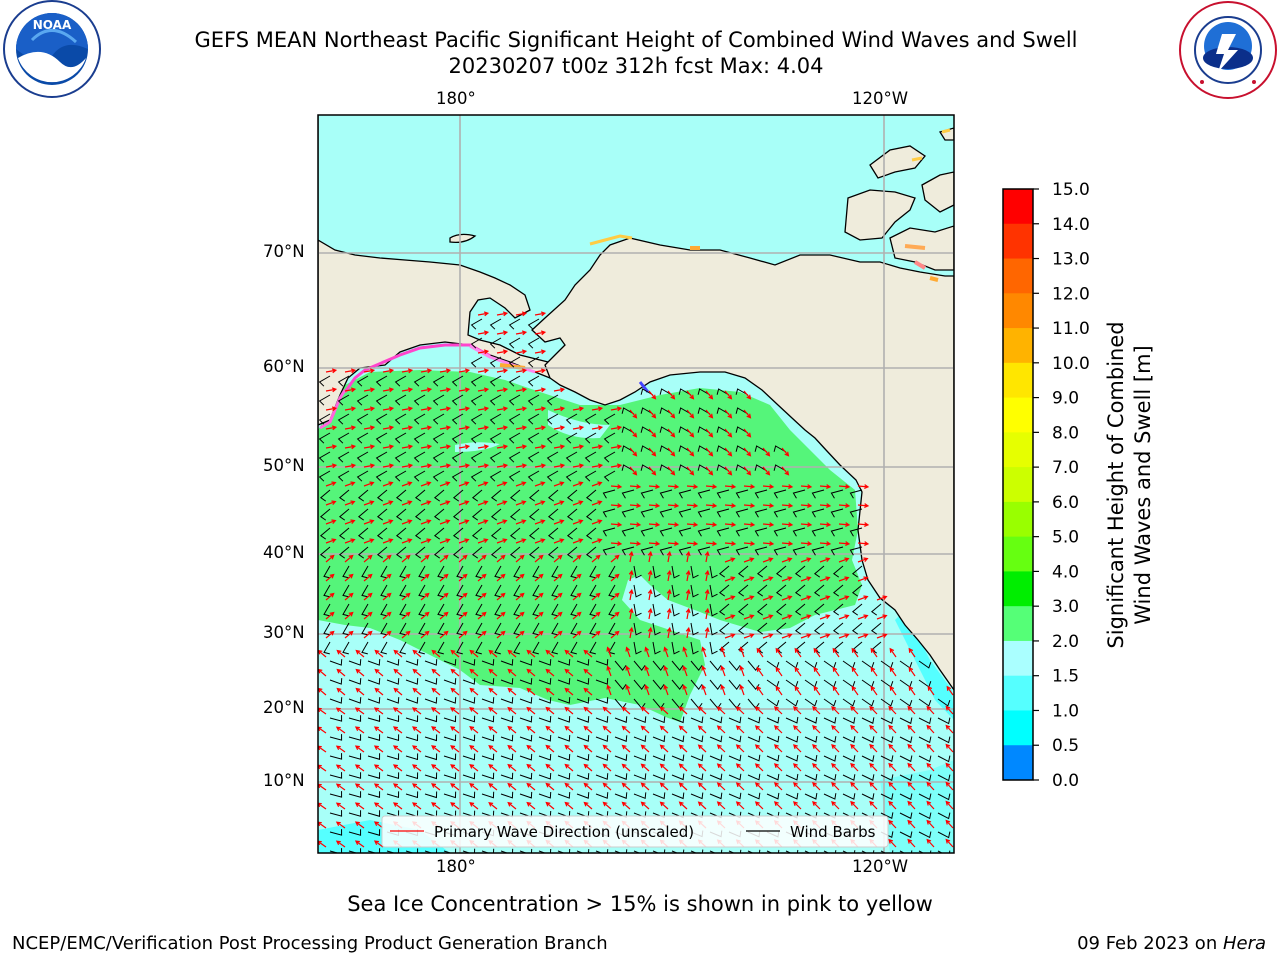 This screenshot has height=960, width=1280. I want to click on nws-logo-icon, so click(1228, 50).